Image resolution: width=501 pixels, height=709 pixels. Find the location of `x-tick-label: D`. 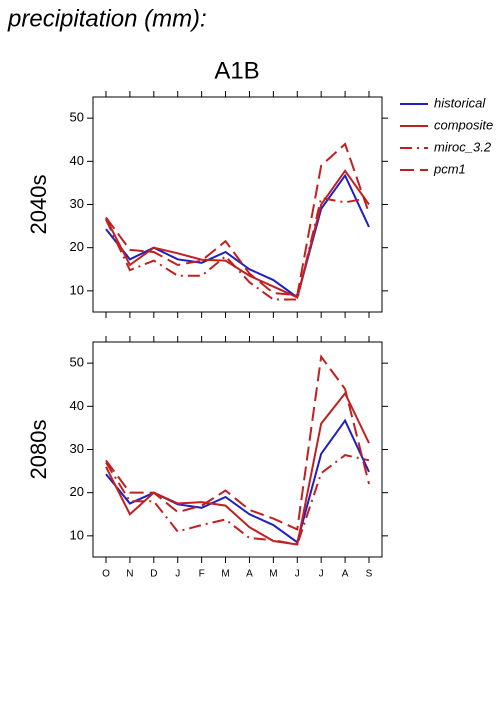

x-tick-label: D is located at coordinates (153, 574).